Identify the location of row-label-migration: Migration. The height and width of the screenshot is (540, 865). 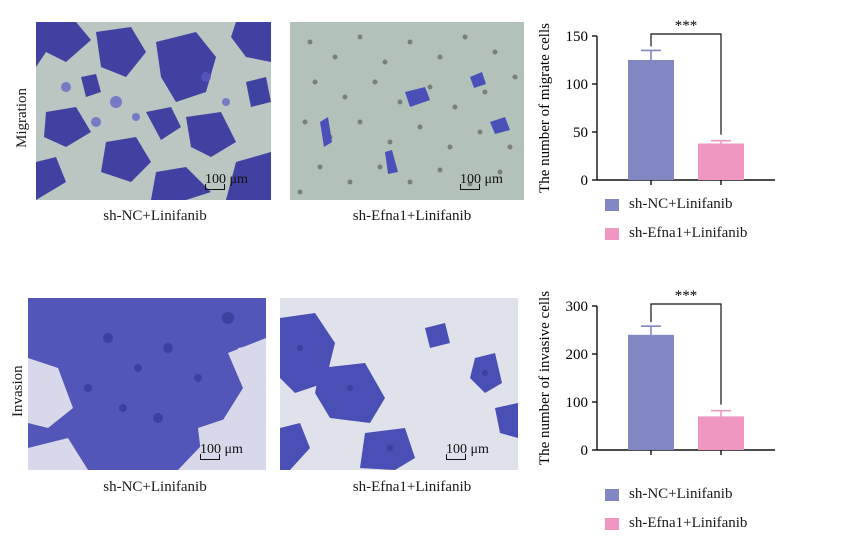
(22, 118).